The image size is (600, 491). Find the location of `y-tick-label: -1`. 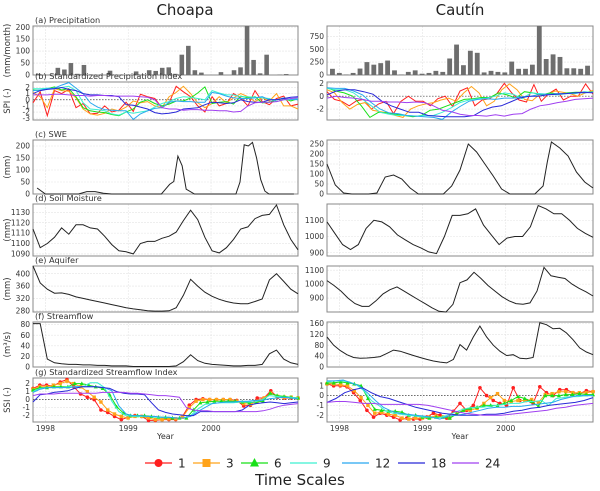

y-tick-label: -1 is located at coordinates (27, 407).